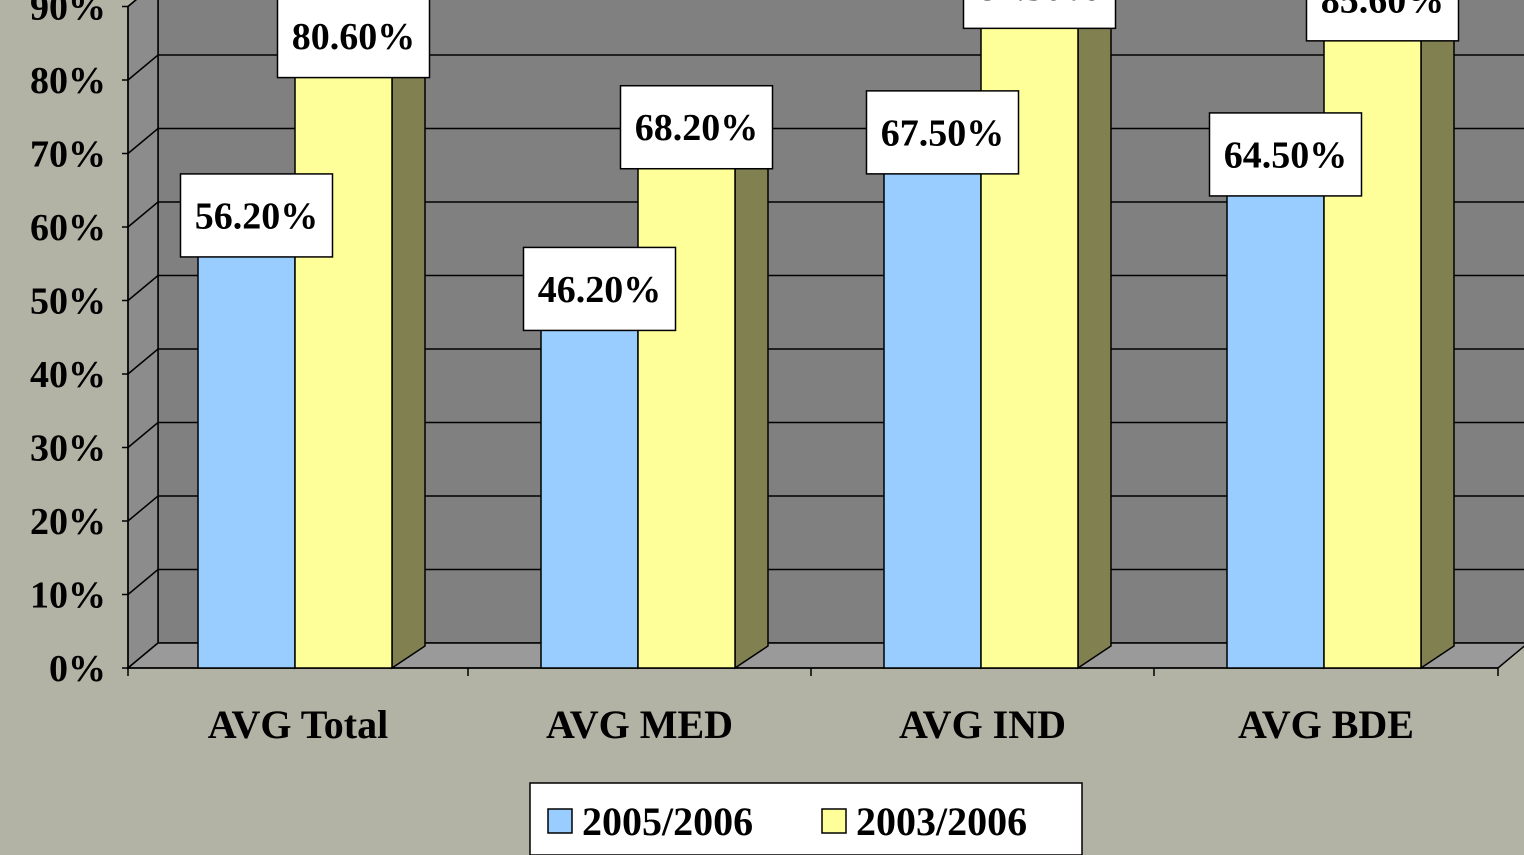 The width and height of the screenshot is (1524, 855). Describe the element at coordinates (941, 821) in the screenshot. I see `legend-label: 2003/2006` at that location.